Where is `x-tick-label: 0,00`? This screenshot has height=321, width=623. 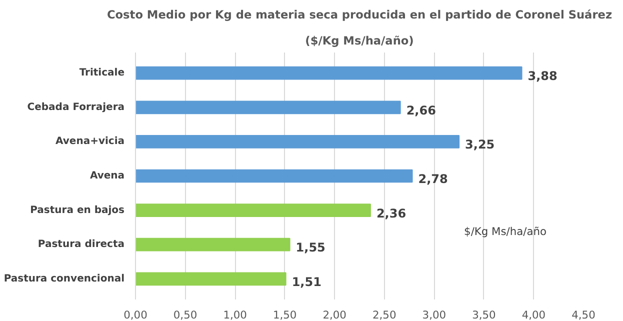
x-tick-label: 0,00 is located at coordinates (136, 314).